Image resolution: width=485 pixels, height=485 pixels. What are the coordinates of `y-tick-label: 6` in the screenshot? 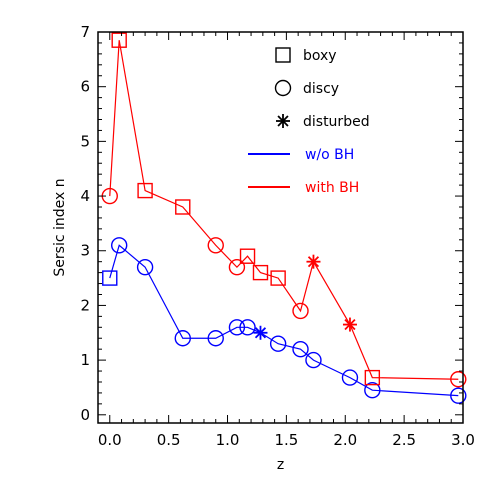 It's located at (85, 87).